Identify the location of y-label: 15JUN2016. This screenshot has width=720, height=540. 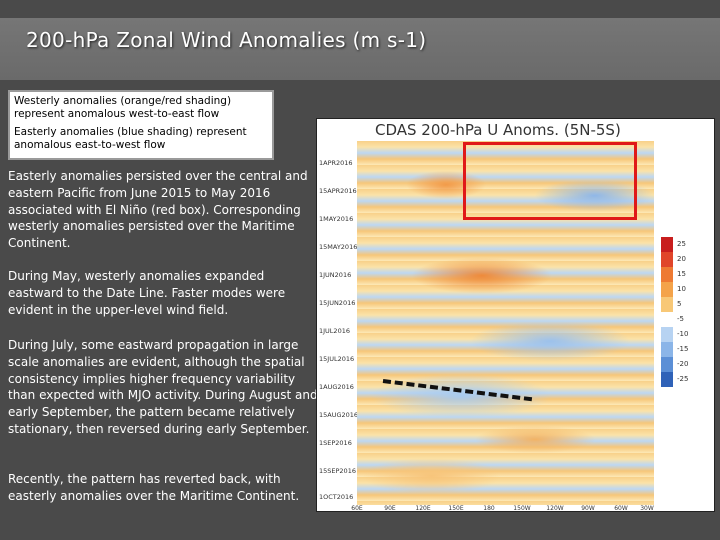
(337, 303).